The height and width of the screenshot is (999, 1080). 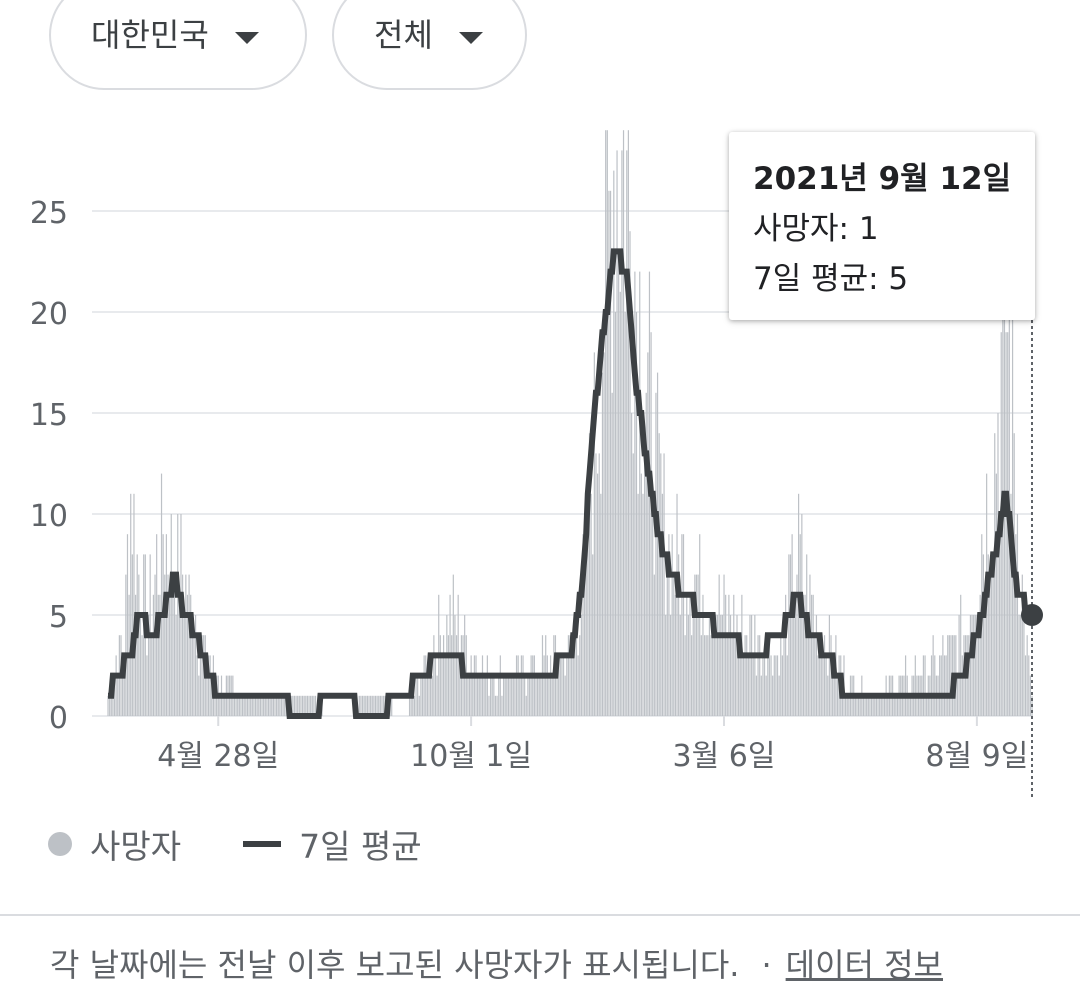 I want to click on average-legend-line-icon, so click(x=262, y=844).